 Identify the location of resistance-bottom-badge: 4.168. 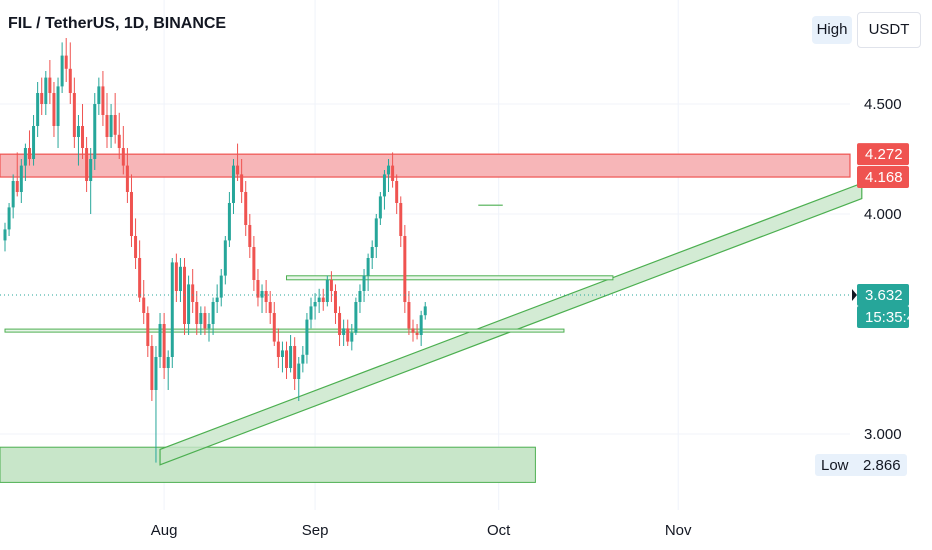
(884, 177).